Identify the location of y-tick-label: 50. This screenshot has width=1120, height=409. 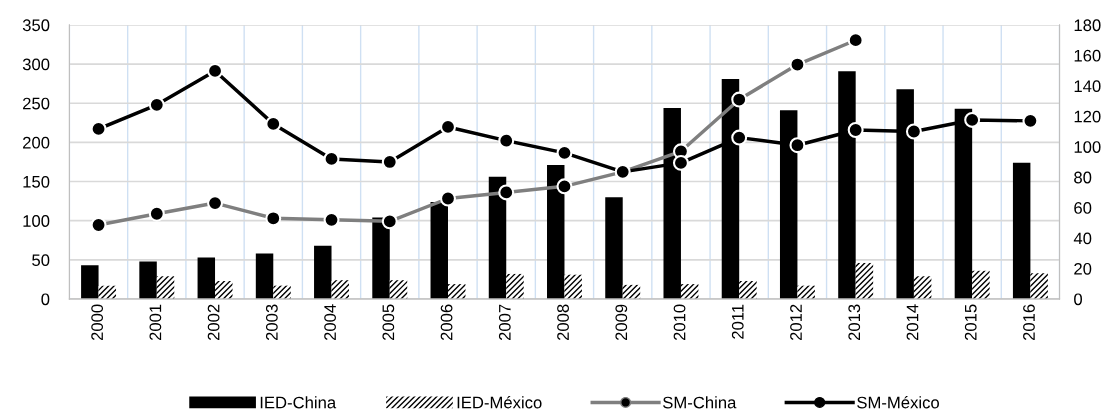
(41, 260).